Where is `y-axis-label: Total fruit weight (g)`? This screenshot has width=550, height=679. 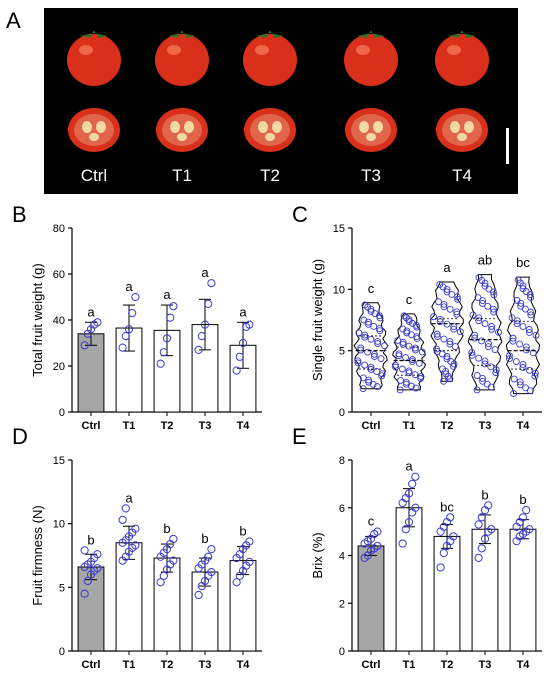
y-axis-label: Total fruit weight (g) is located at coordinates (37, 319).